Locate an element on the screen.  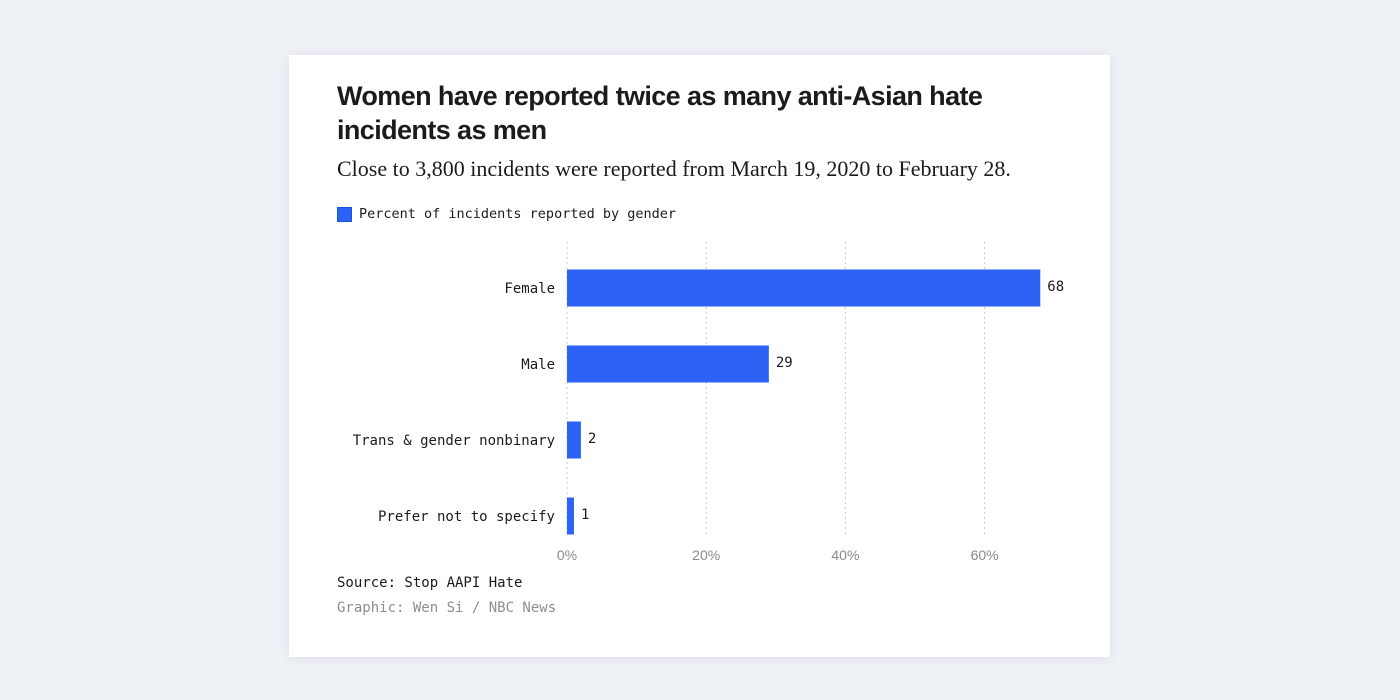
value-label-1: 29 is located at coordinates (784, 363).